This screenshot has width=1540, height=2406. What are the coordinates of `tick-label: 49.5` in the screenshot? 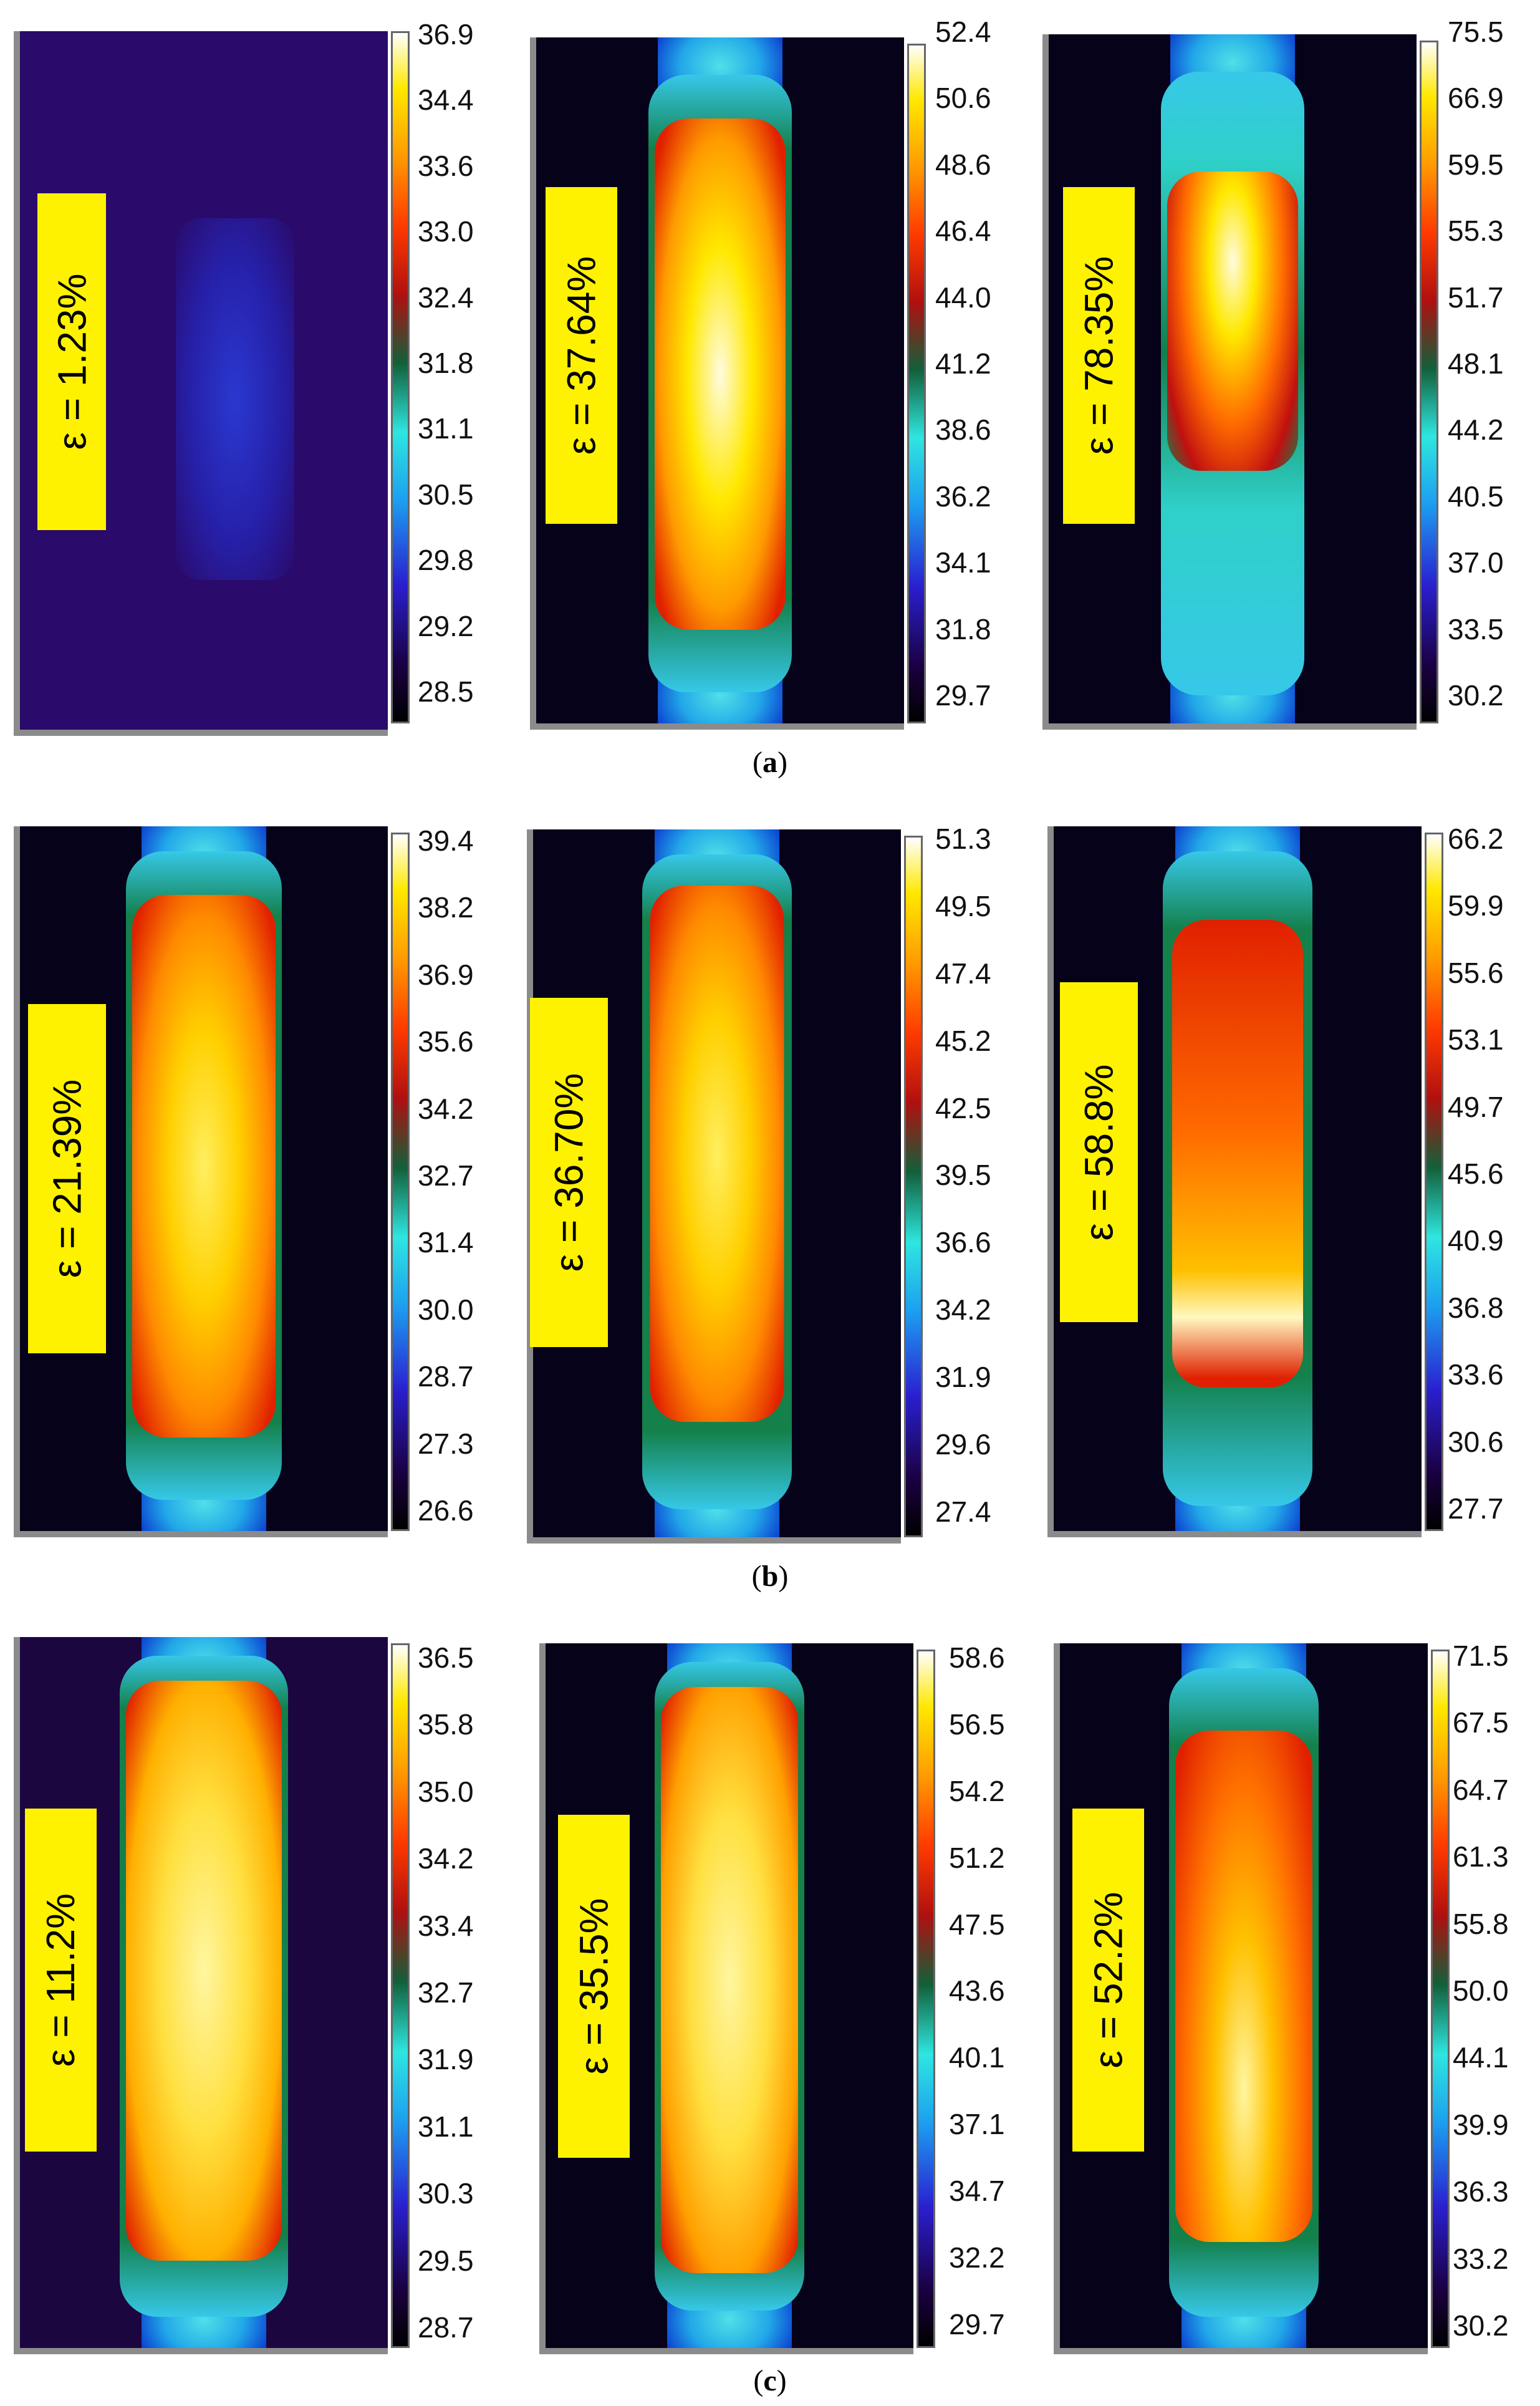 It's located at (963, 905).